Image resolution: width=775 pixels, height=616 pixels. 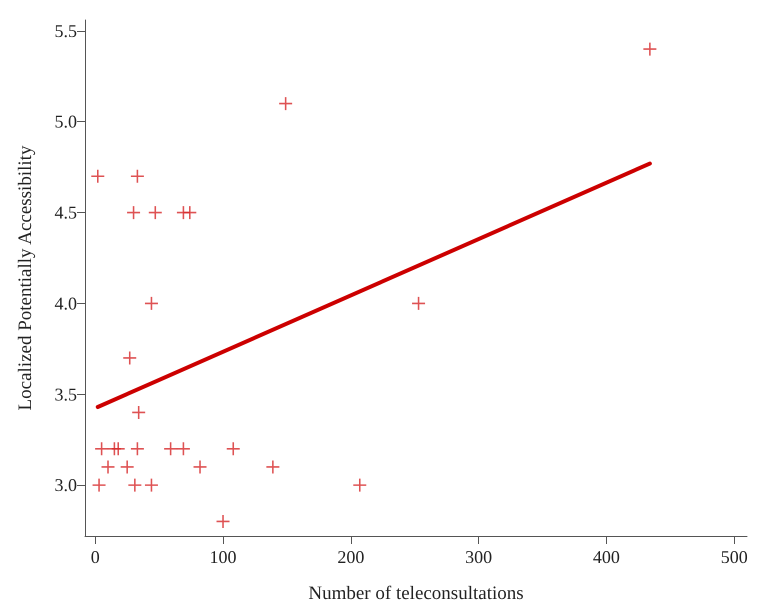 I want to click on y-tick-label: 3.0, so click(x=65, y=485).